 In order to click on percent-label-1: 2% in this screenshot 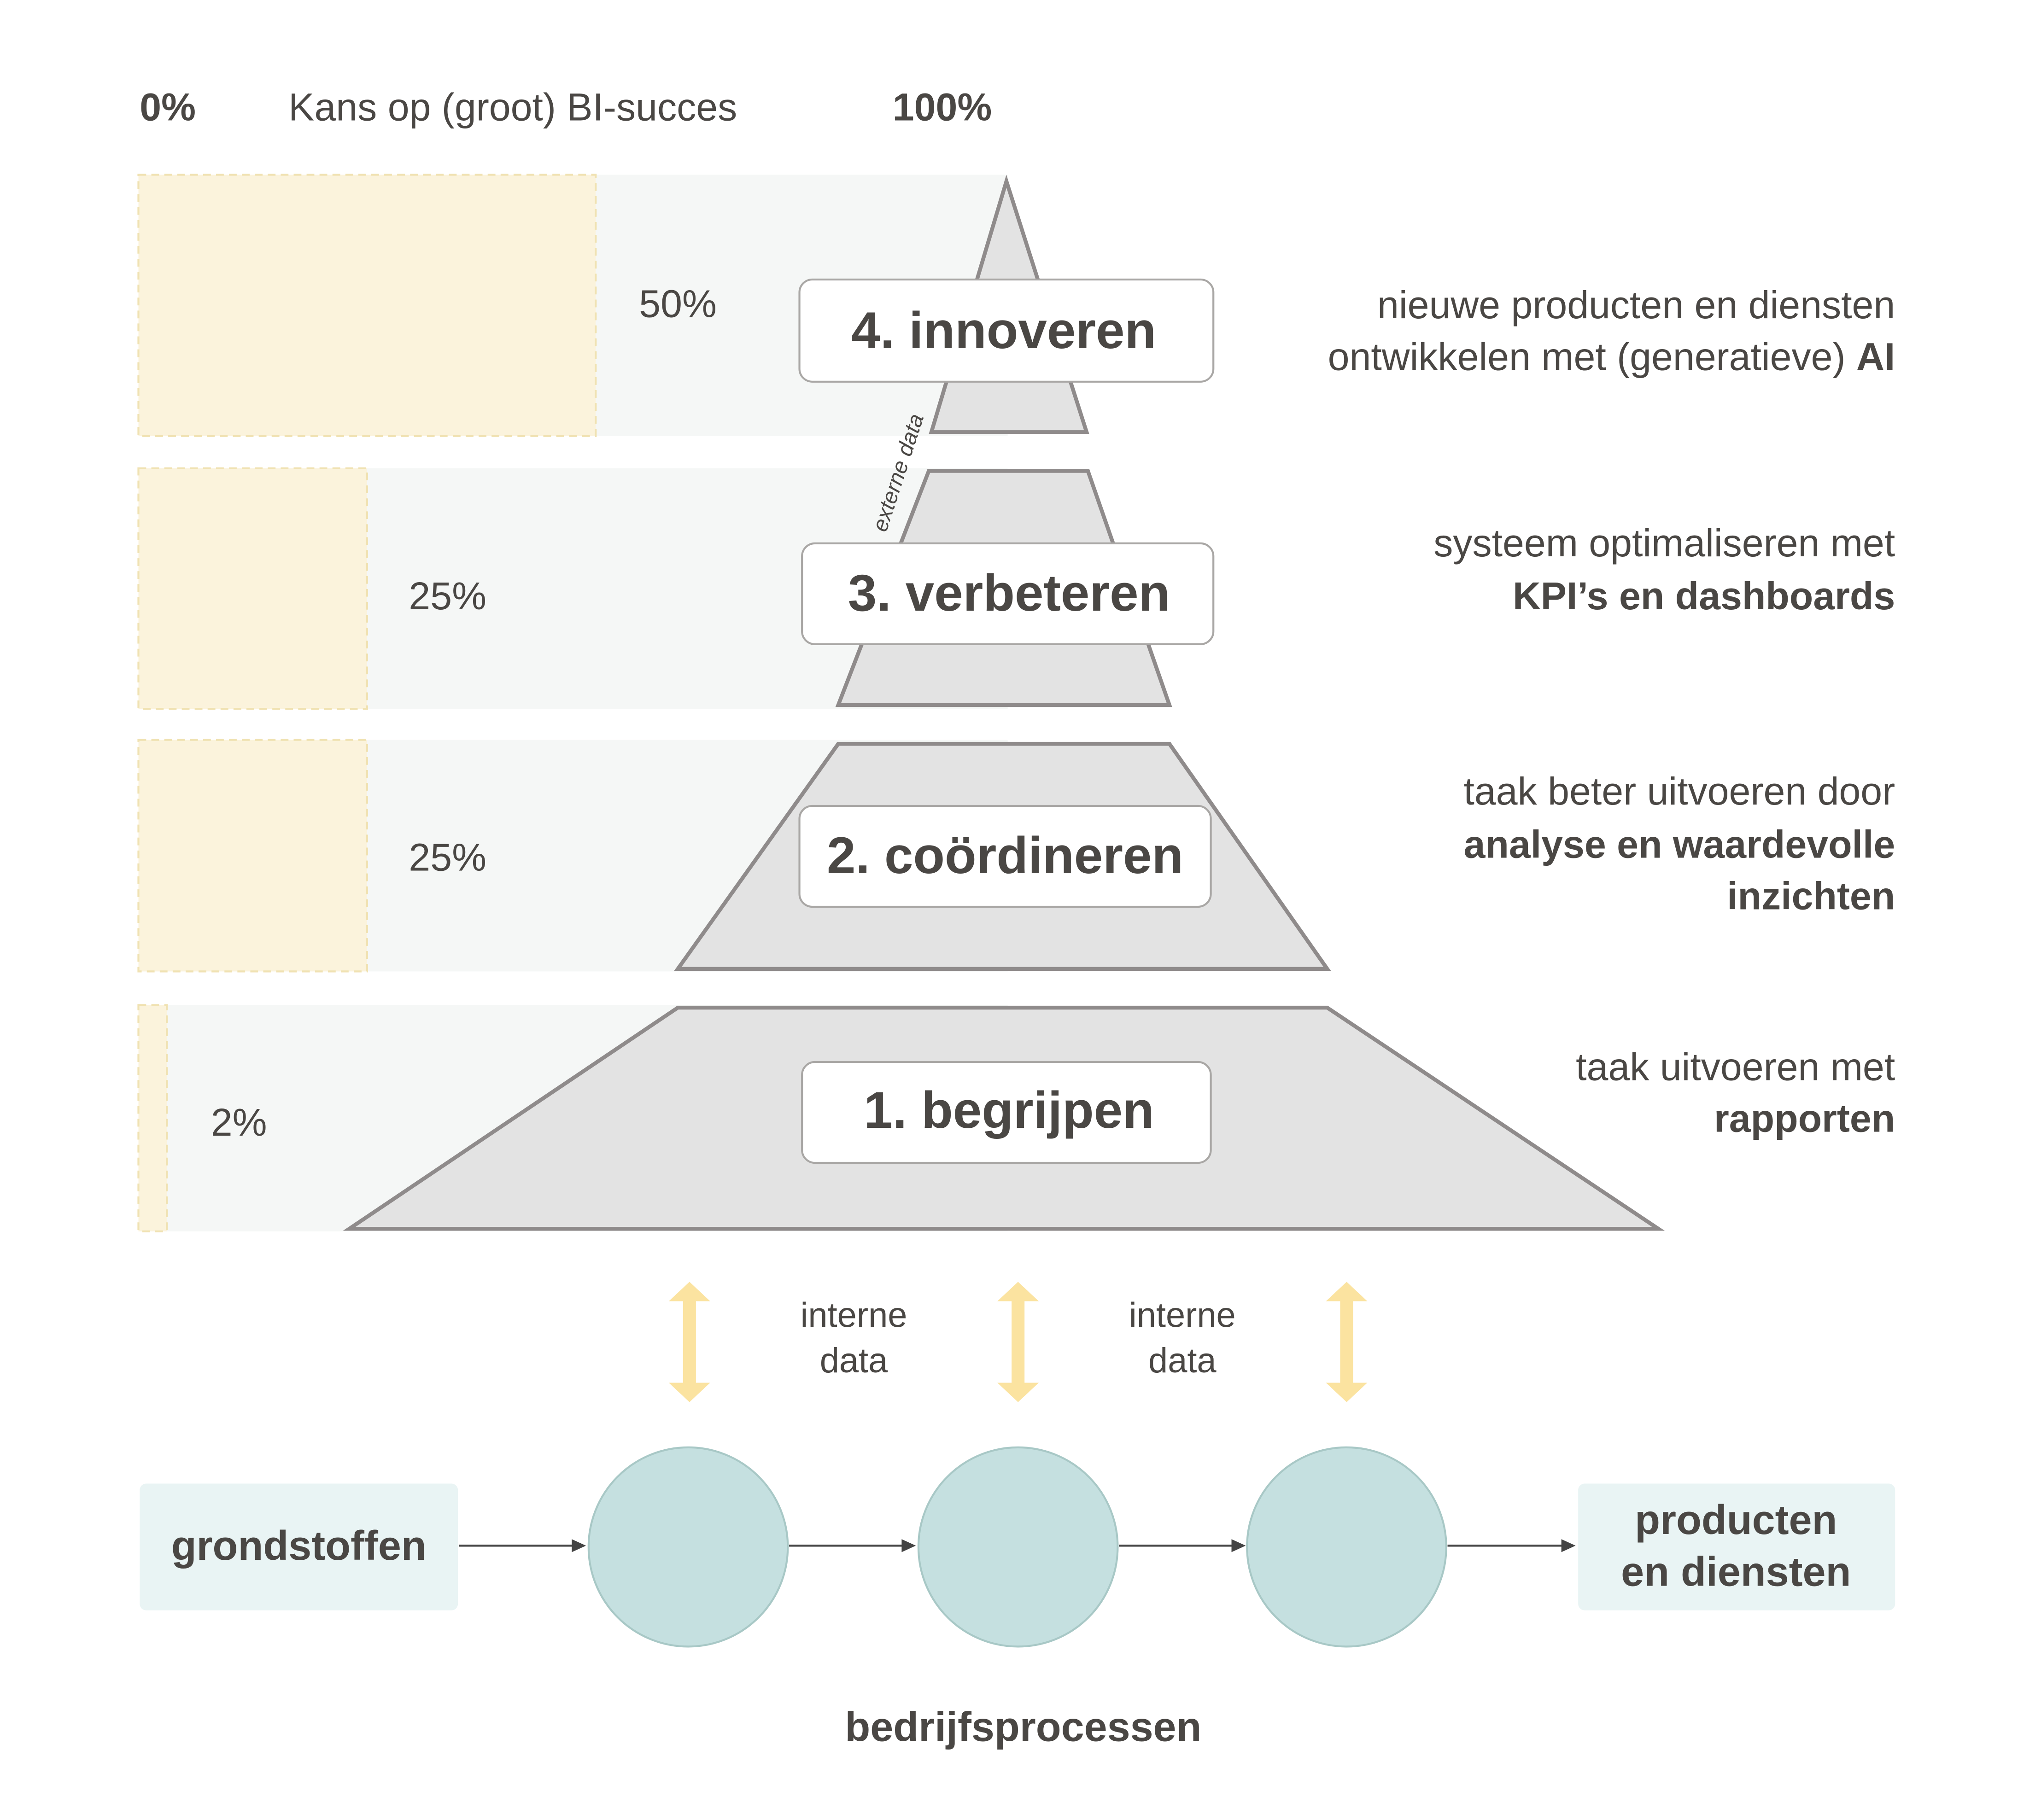, I will do `click(239, 1122)`.